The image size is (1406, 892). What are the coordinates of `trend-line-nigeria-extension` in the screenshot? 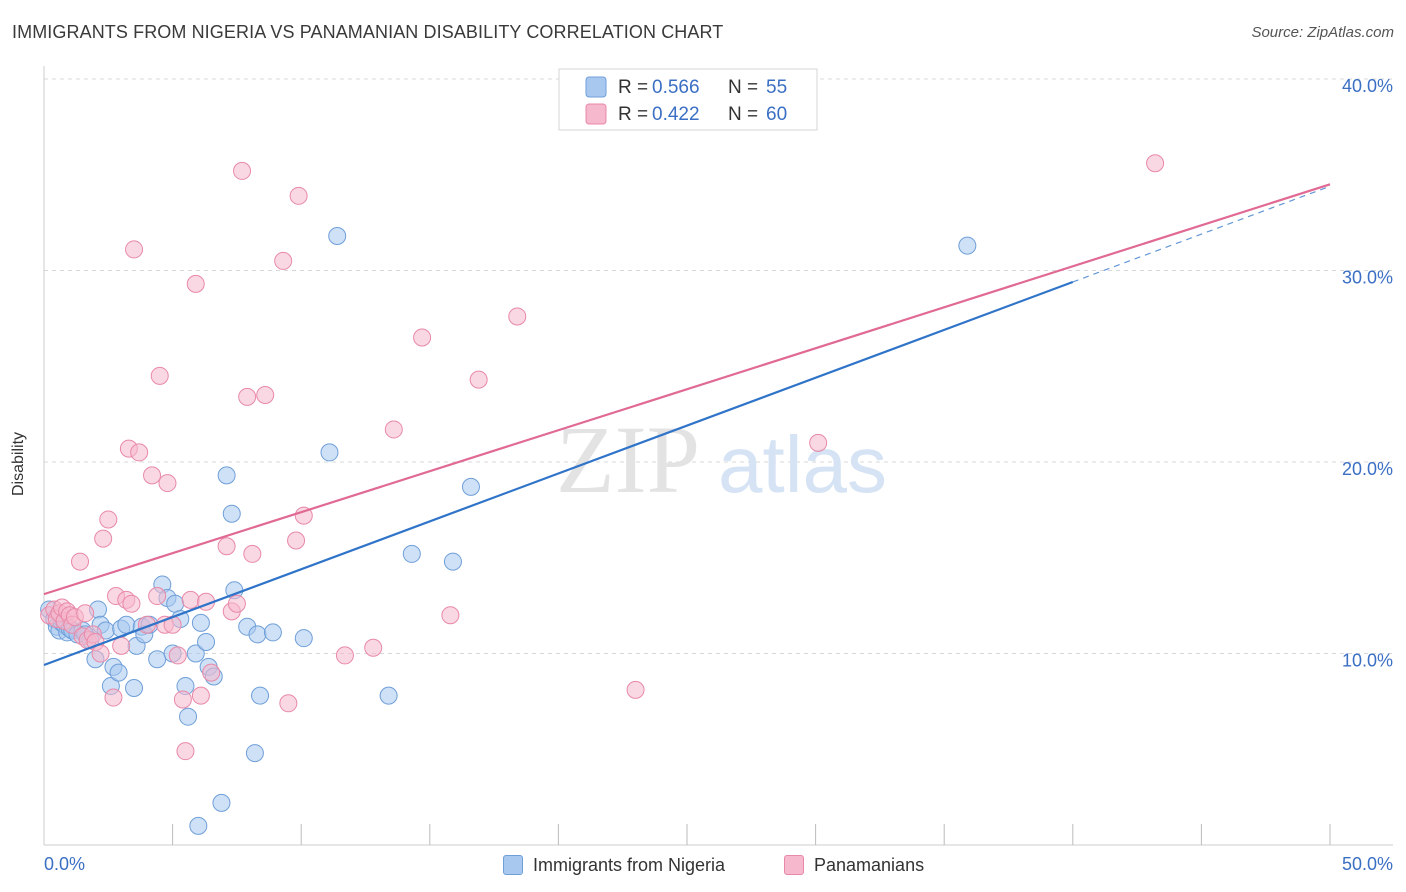 It's located at (1201, 234).